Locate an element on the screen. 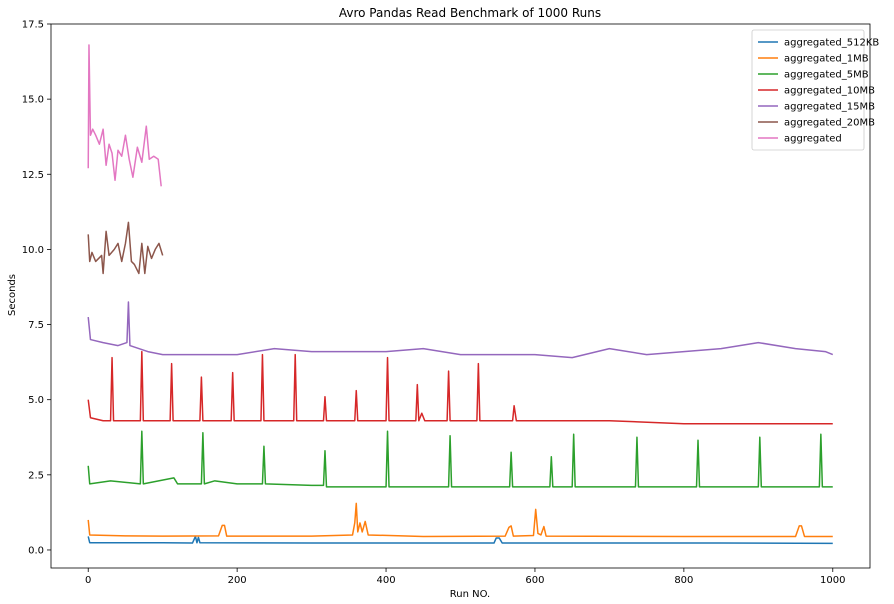  y-tick-label: 15.0 is located at coordinates (33, 100).